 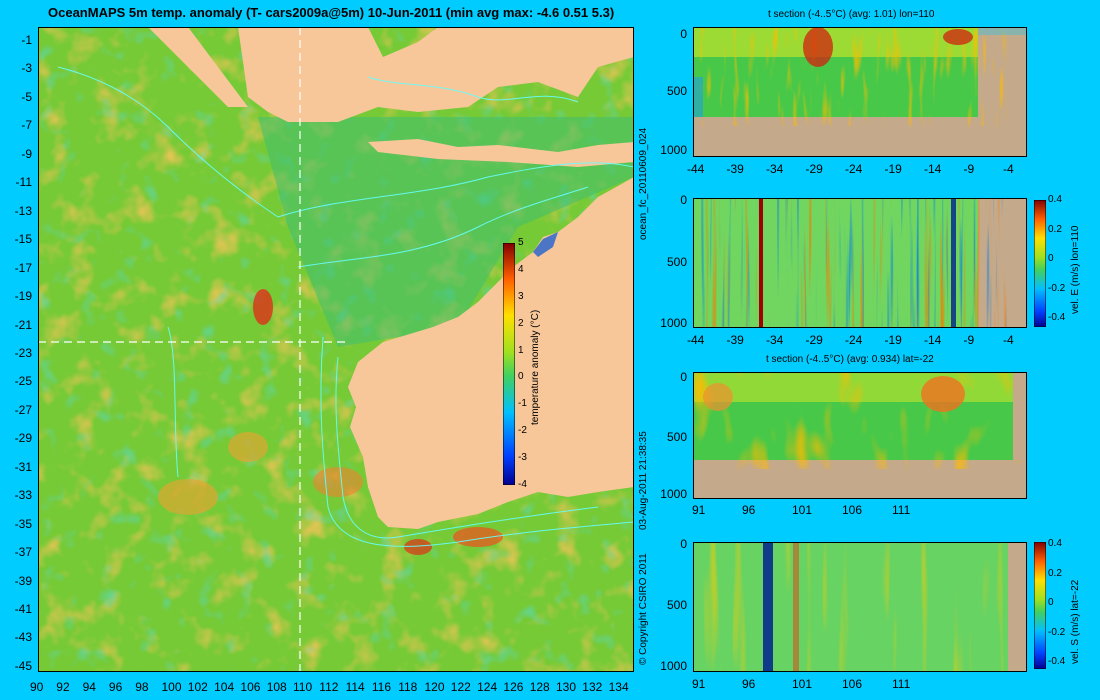 I want to click on lon-tick-label: 130, so click(x=566, y=687).